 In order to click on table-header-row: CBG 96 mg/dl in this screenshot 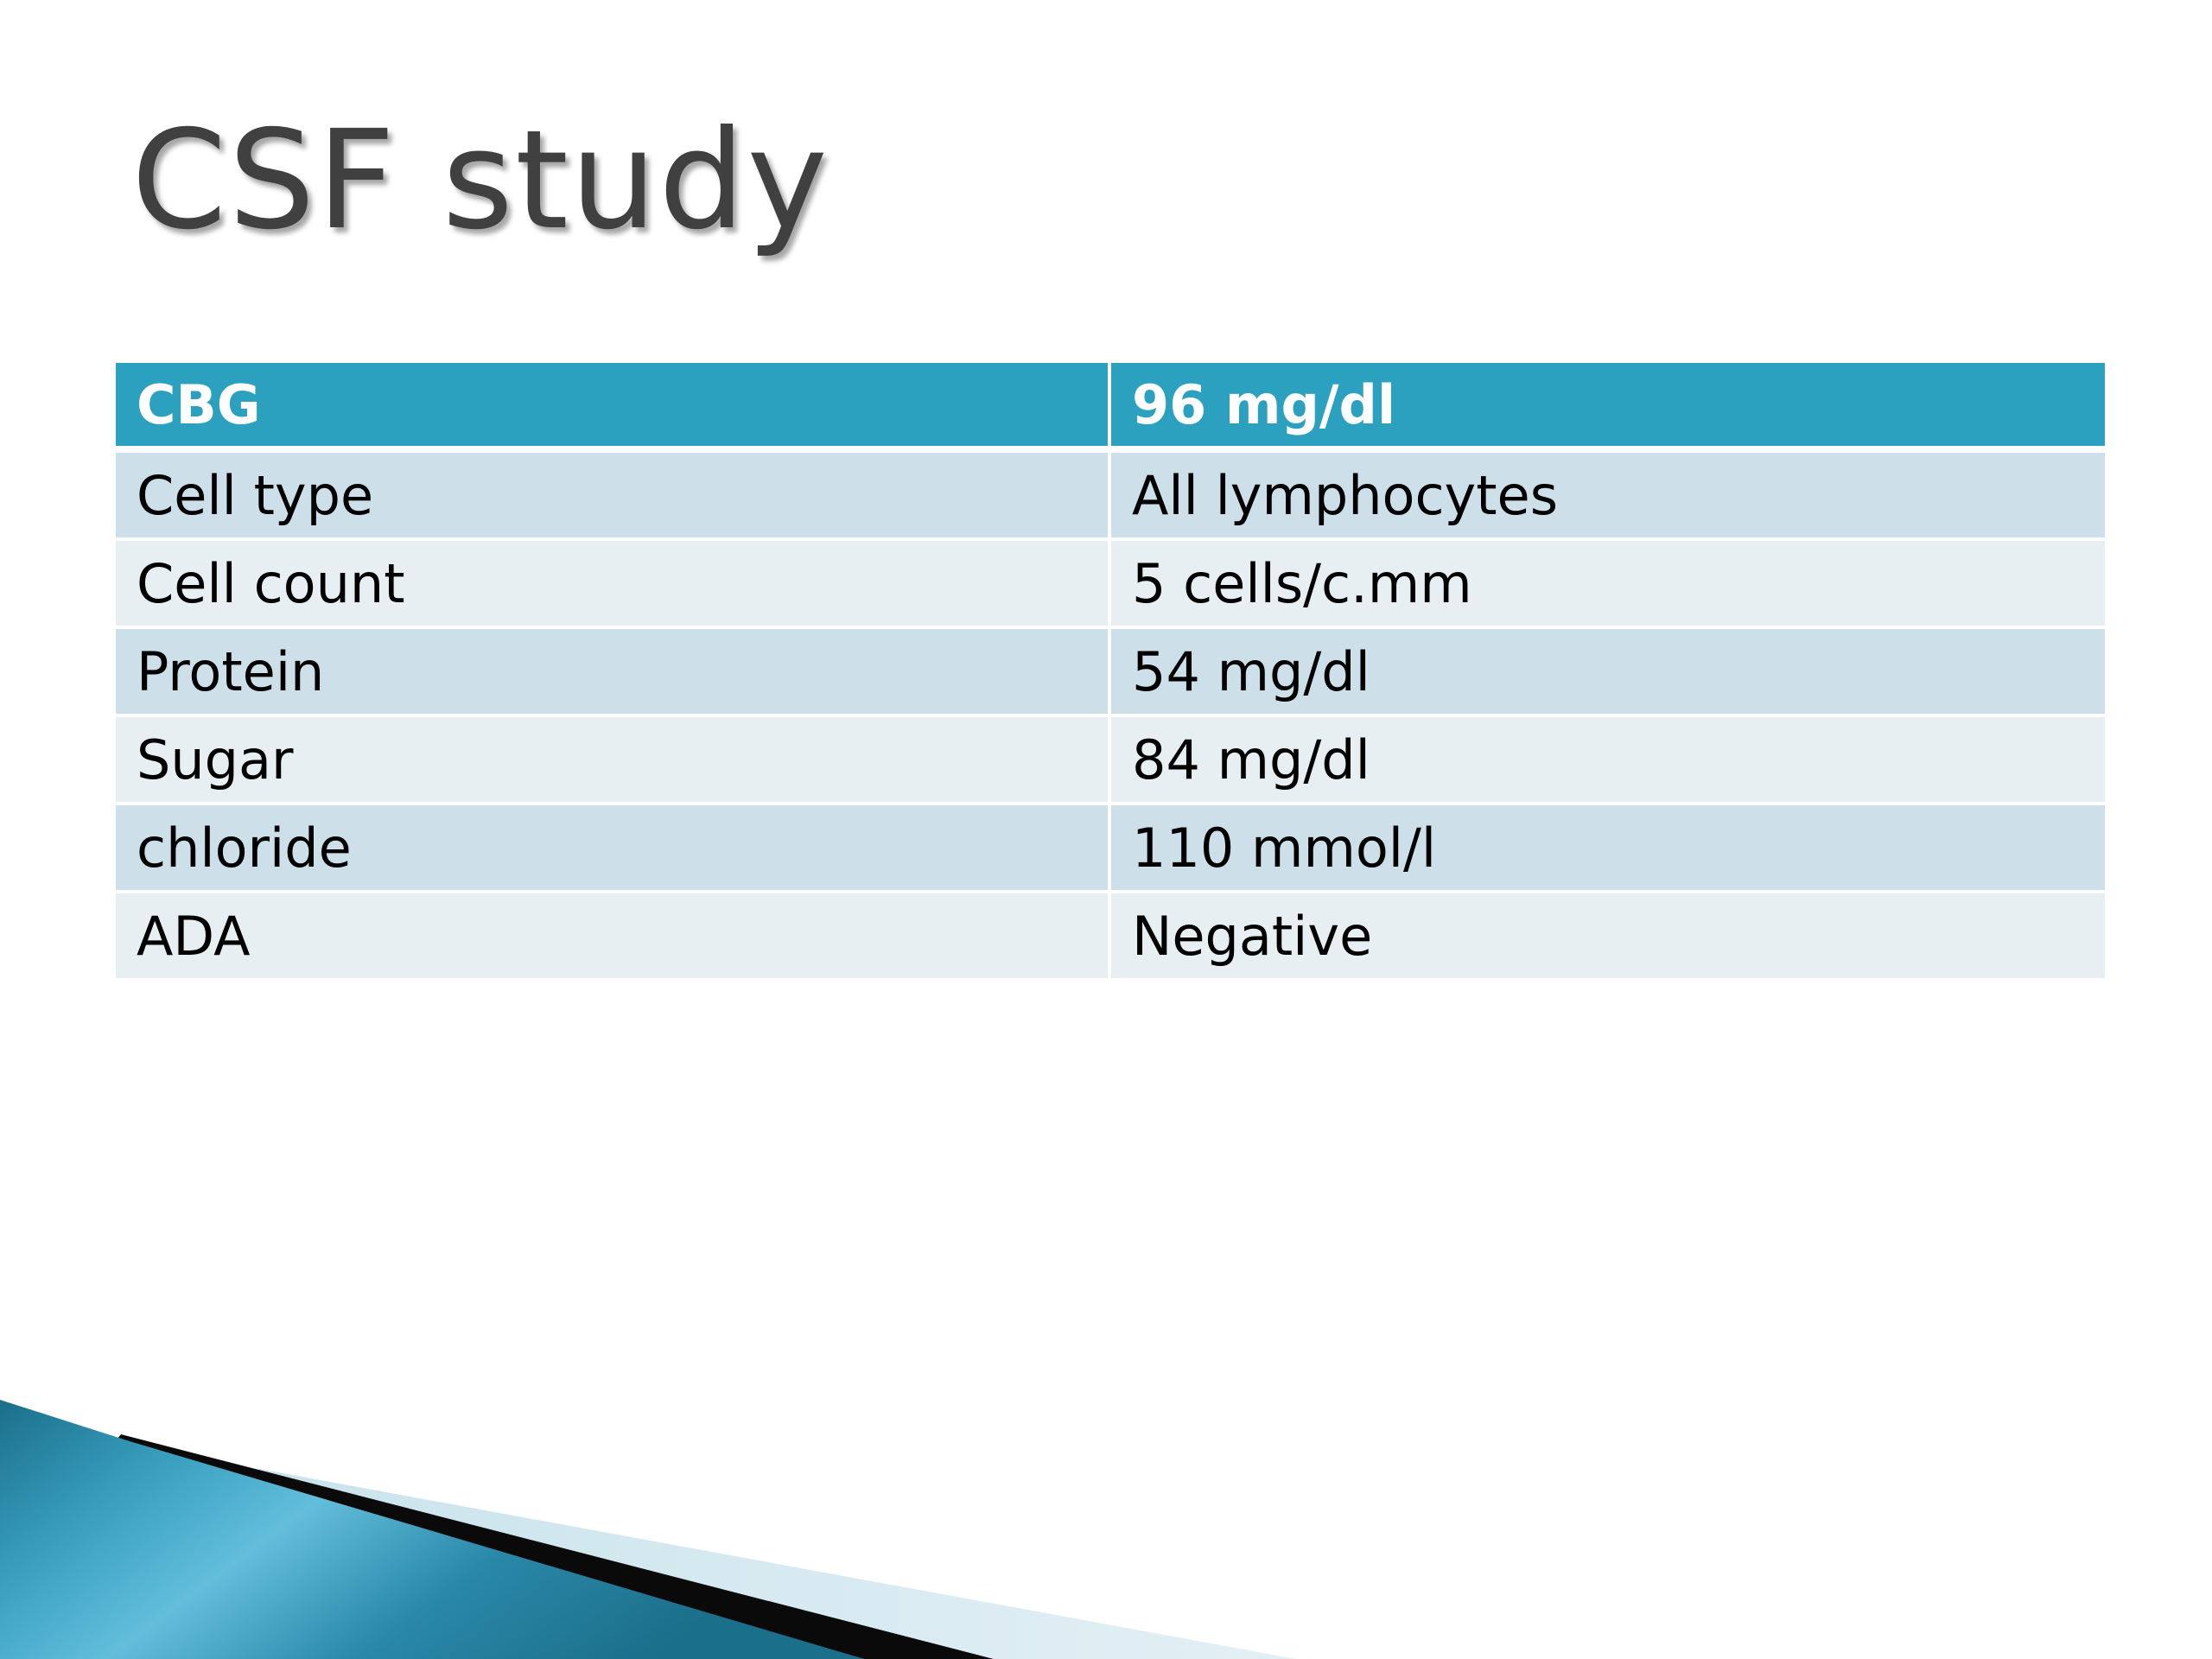, I will do `click(1110, 406)`.